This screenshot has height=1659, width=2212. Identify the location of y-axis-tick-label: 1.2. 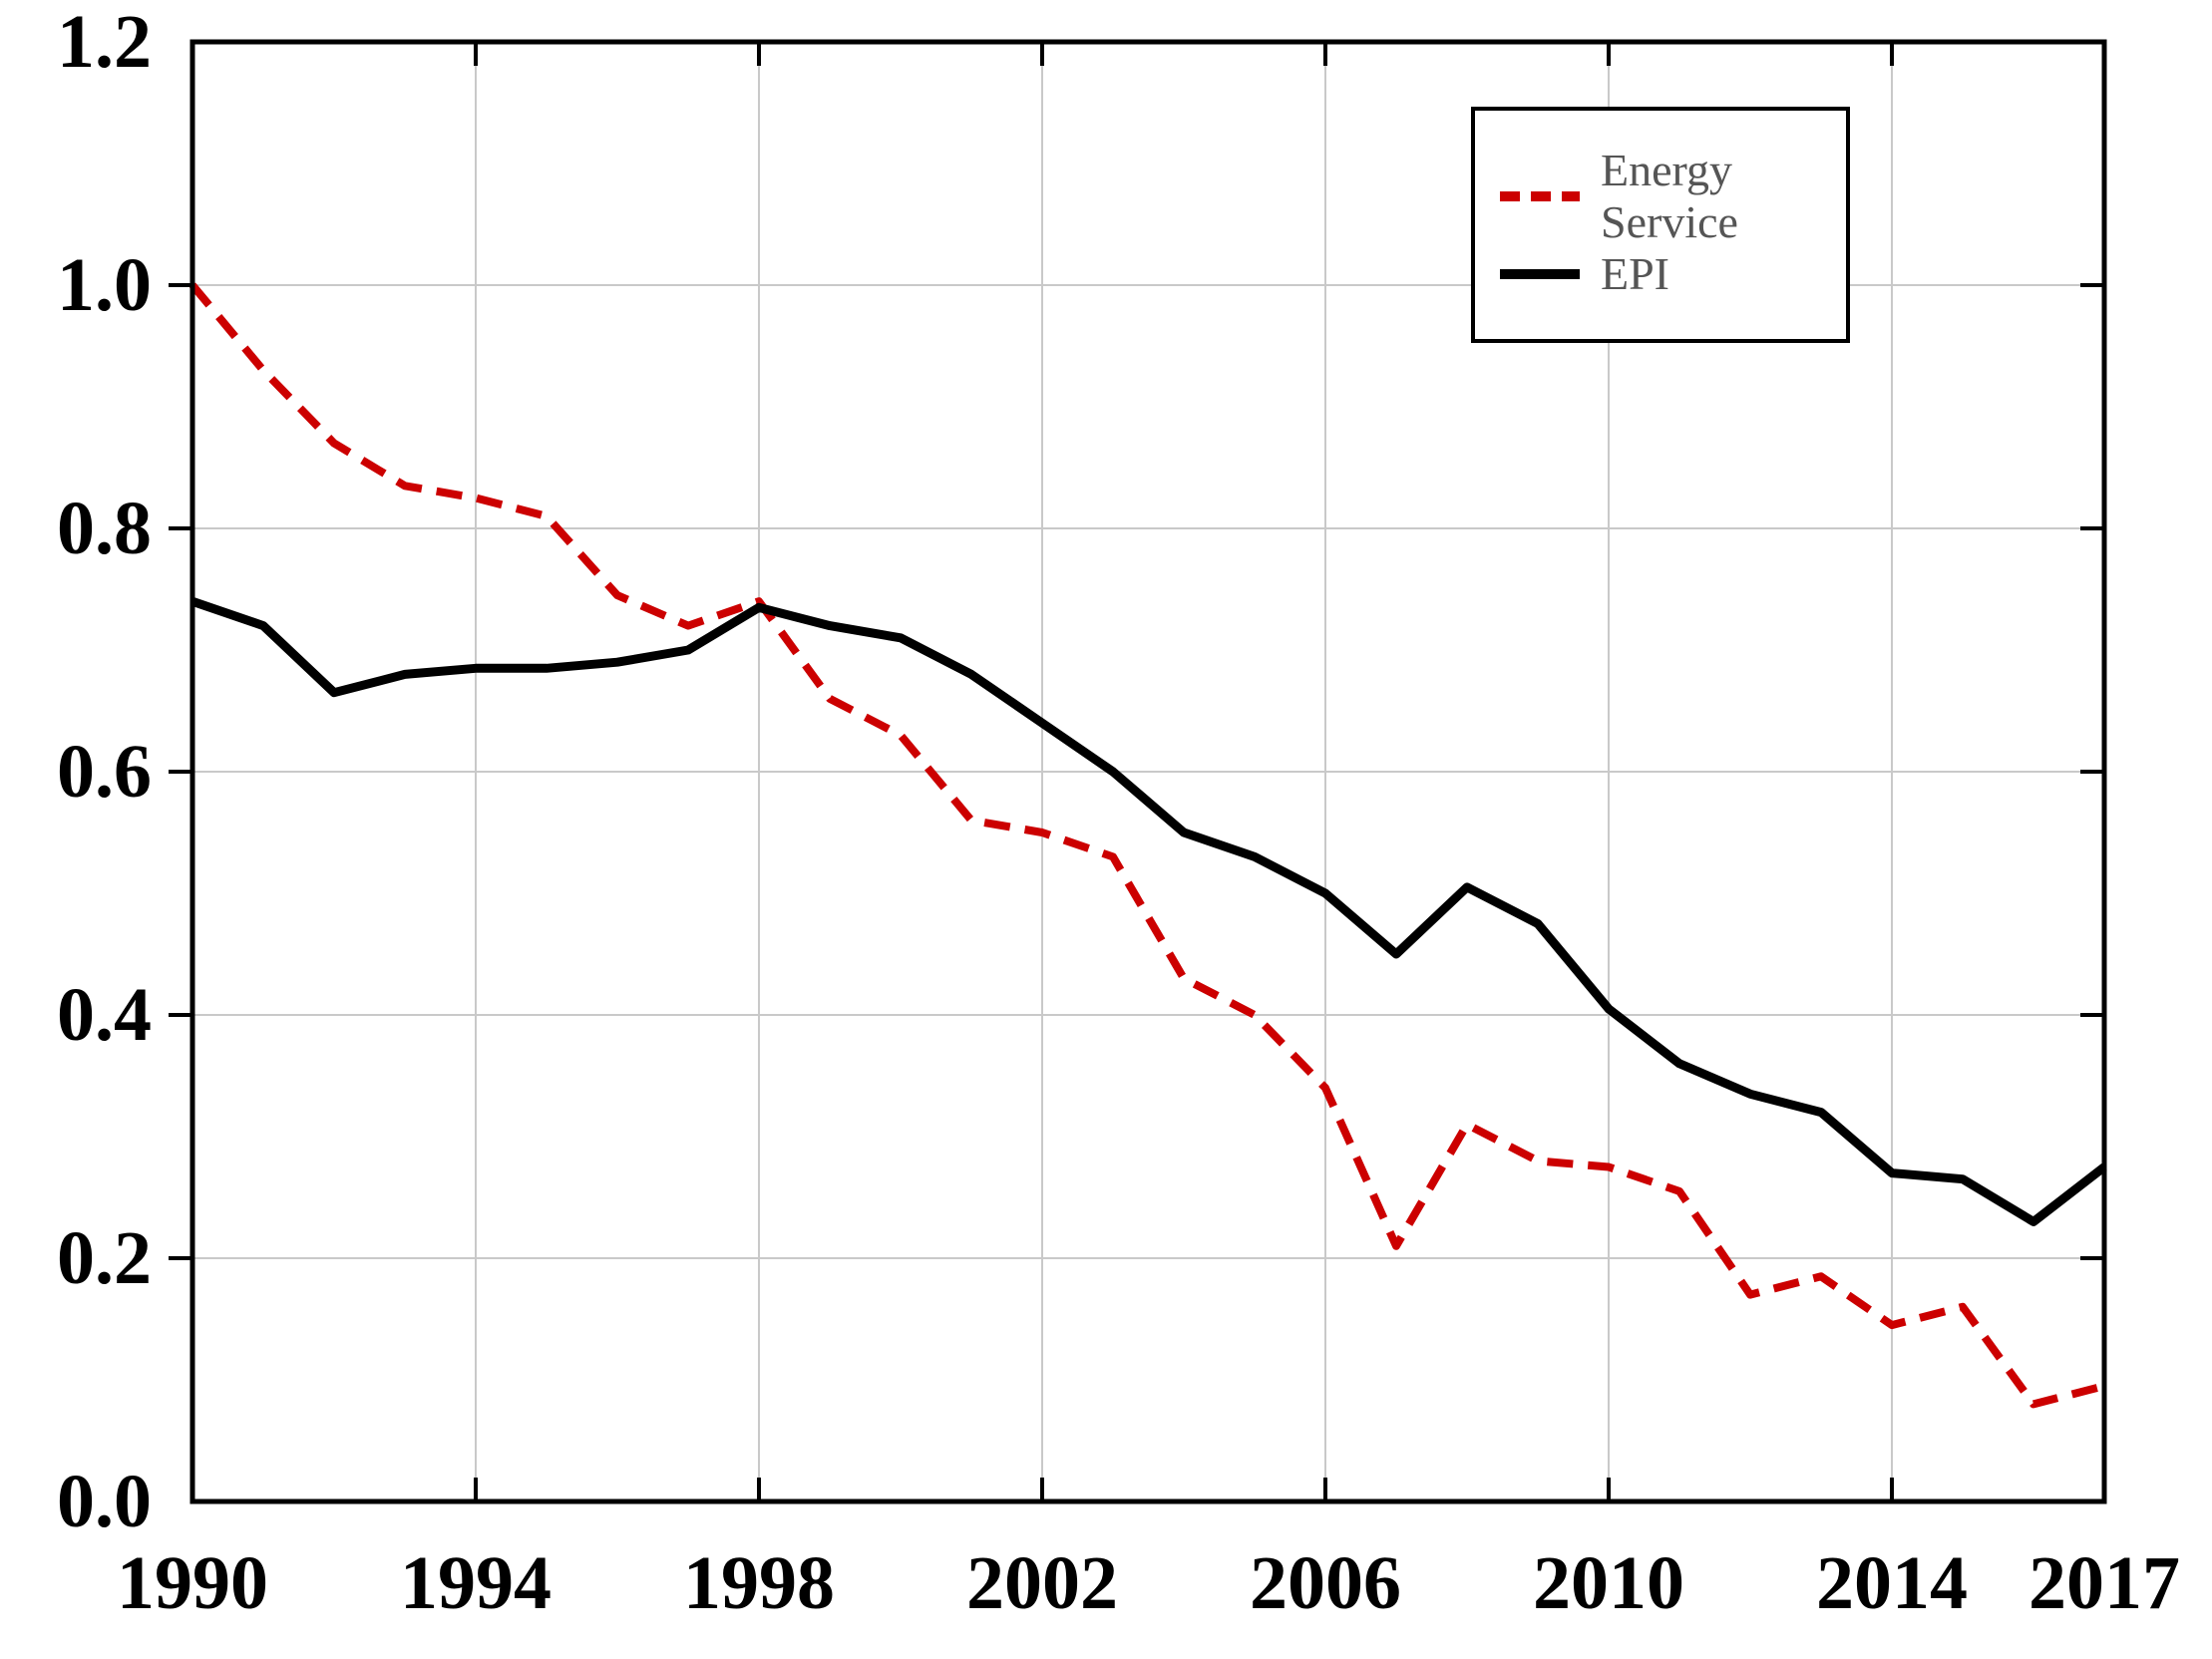
(104, 42).